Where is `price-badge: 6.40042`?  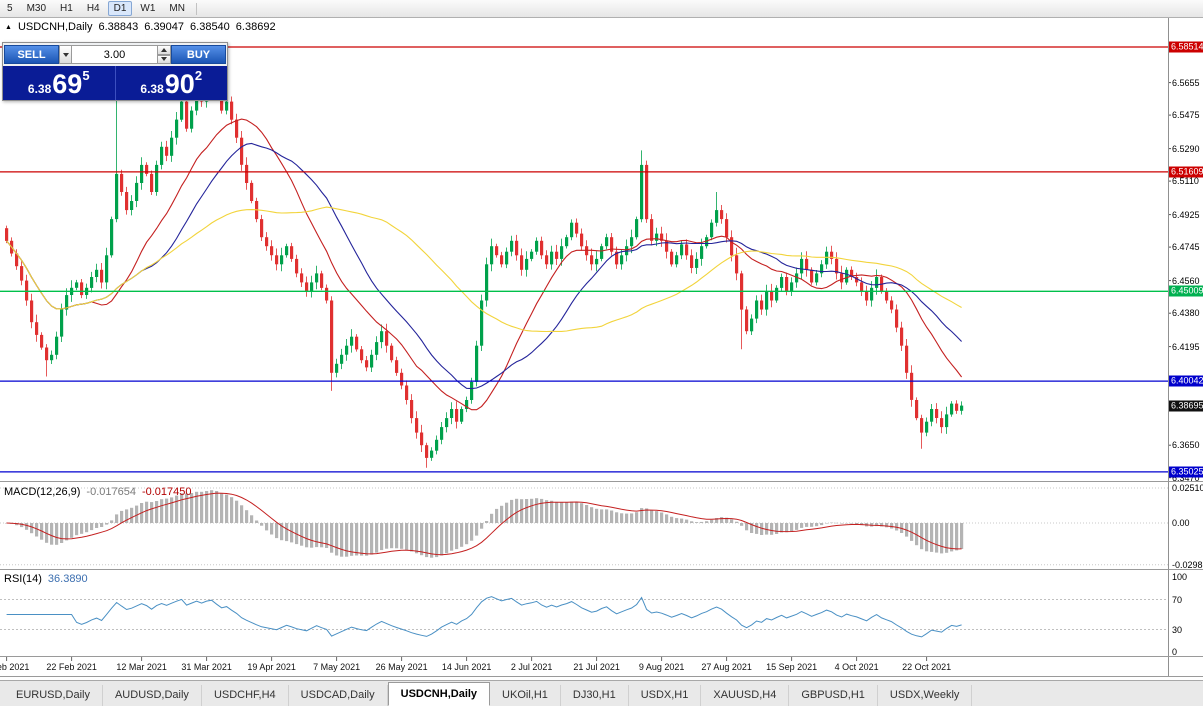 price-badge: 6.40042 is located at coordinates (1186, 381).